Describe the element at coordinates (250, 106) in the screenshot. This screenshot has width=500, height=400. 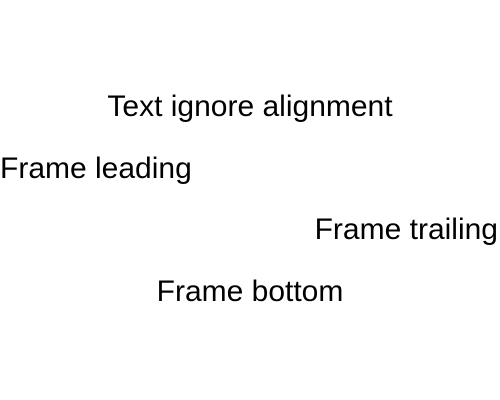
I see `text-ignore-alignment-label: Text ignore alignment` at that location.